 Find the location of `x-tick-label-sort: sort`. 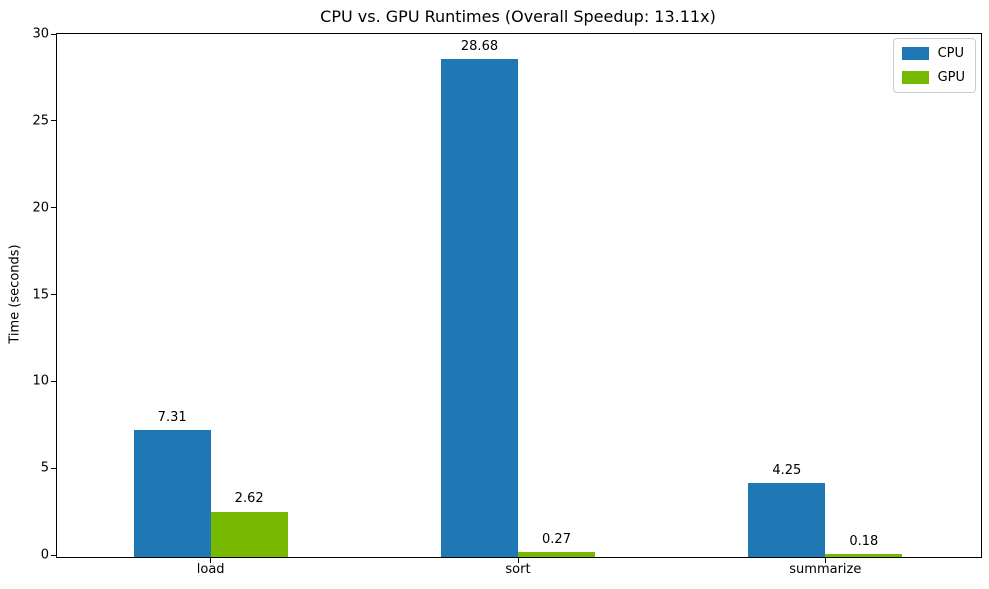

x-tick-label-sort: sort is located at coordinates (518, 569).